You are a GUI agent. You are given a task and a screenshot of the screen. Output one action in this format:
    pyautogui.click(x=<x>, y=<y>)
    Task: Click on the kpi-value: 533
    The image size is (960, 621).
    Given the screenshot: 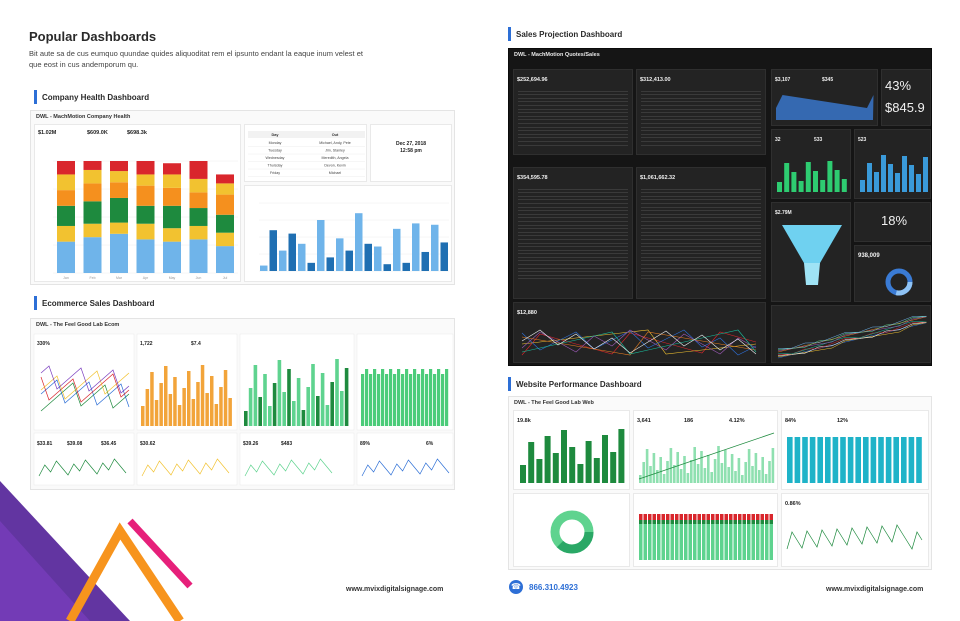 What is the action you would take?
    pyautogui.click(x=818, y=140)
    